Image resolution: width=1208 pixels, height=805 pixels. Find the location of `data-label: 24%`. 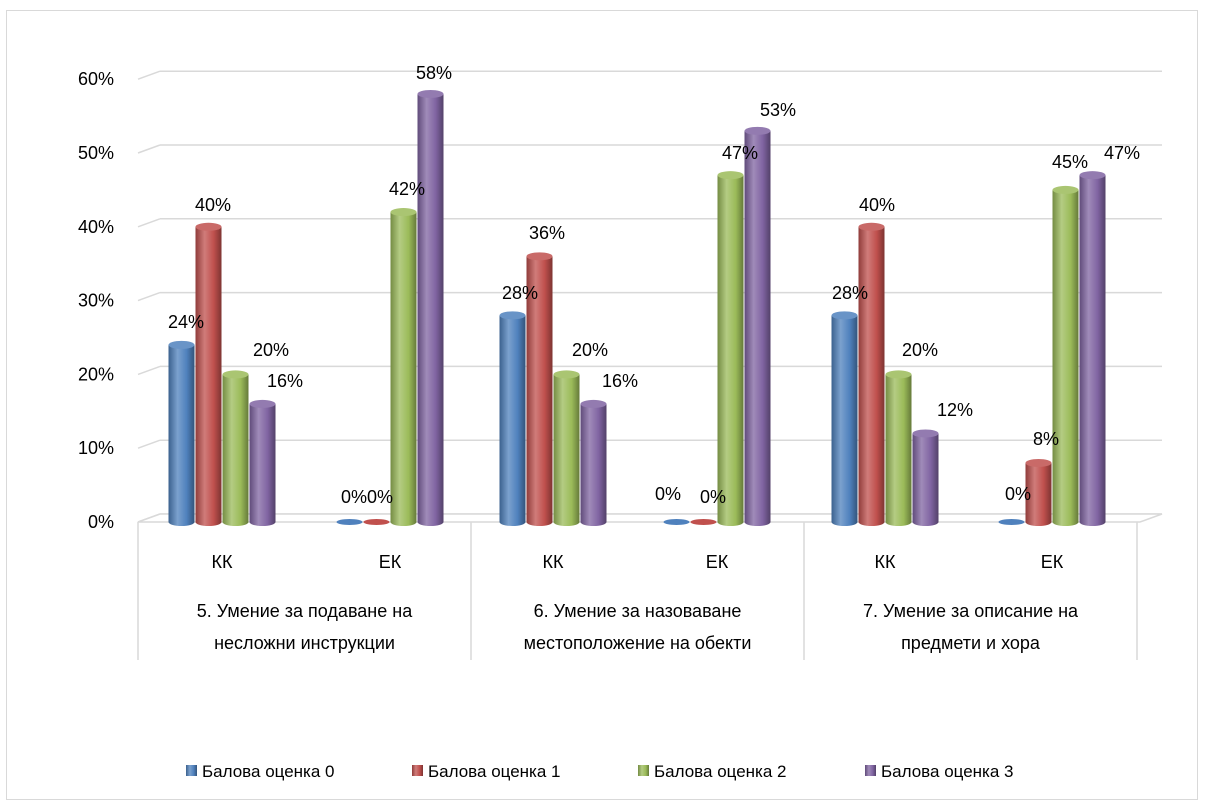

data-label: 24% is located at coordinates (186, 322).